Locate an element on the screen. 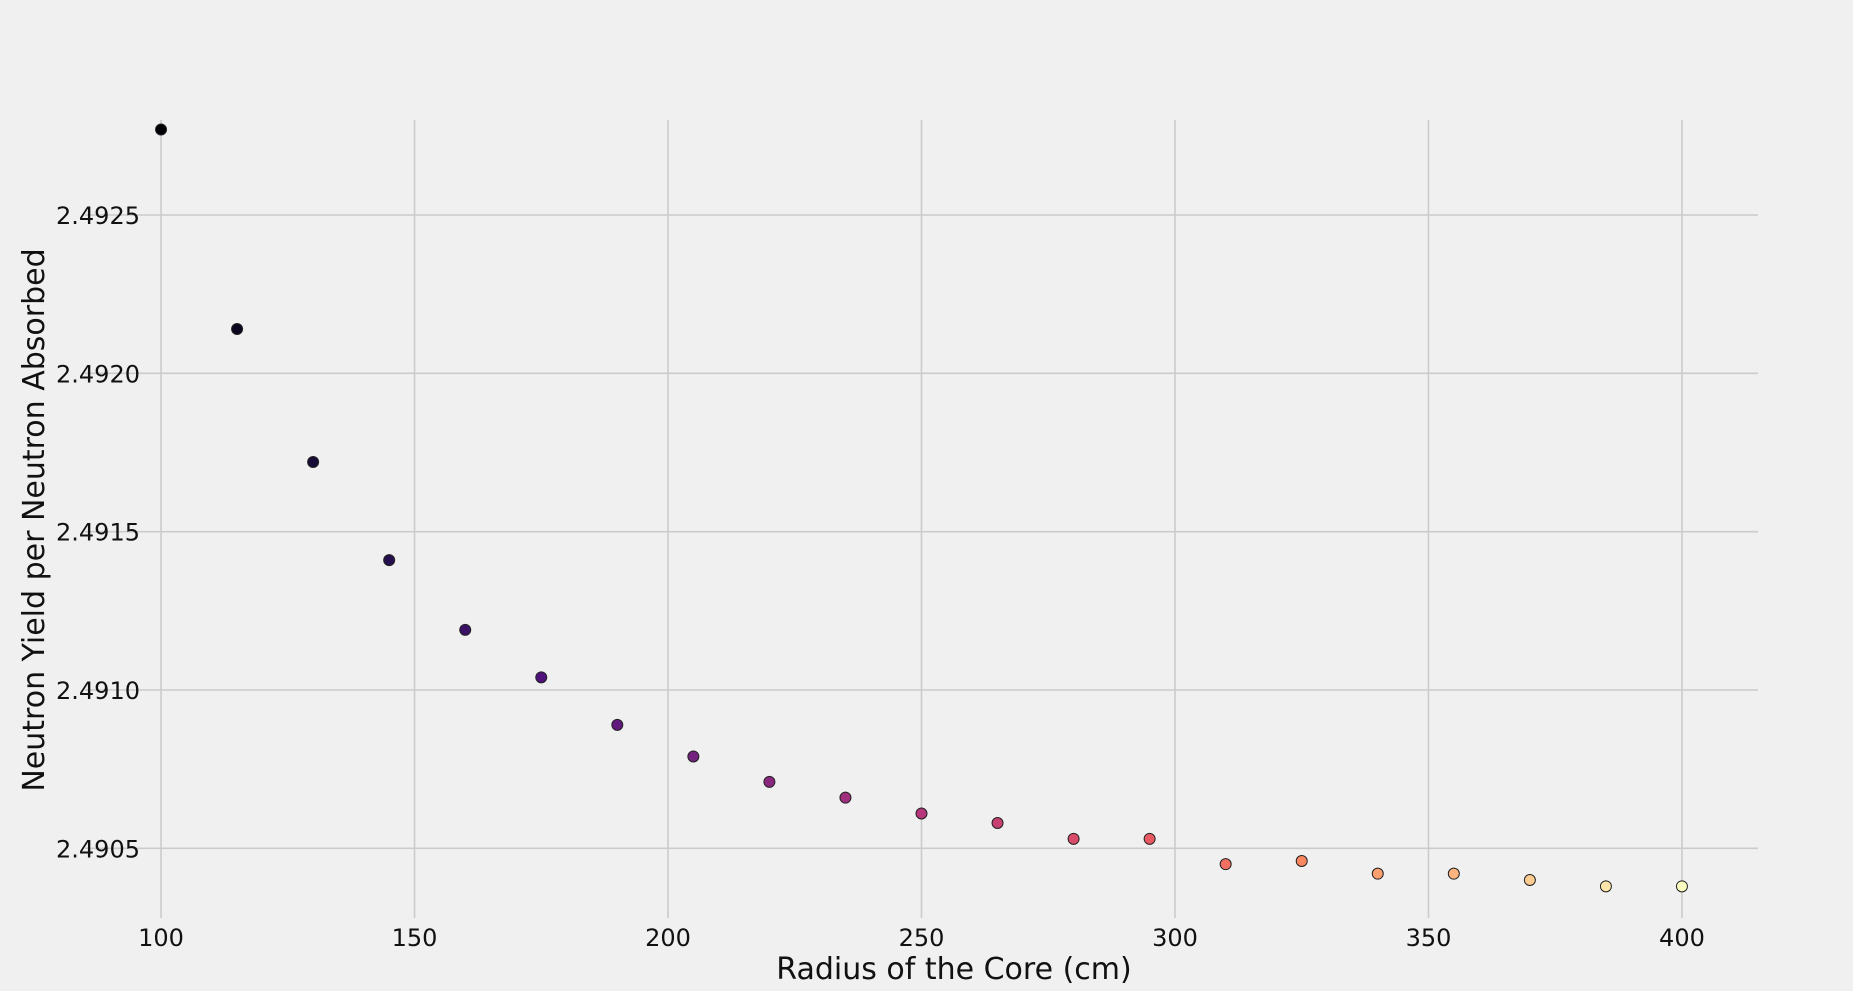  x-tick-label: 100 is located at coordinates (161, 938).